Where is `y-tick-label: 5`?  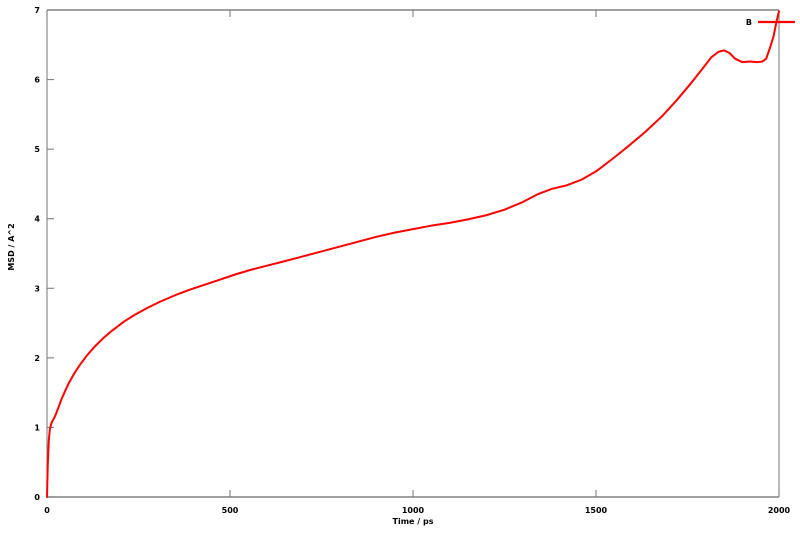 y-tick-label: 5 is located at coordinates (37, 149).